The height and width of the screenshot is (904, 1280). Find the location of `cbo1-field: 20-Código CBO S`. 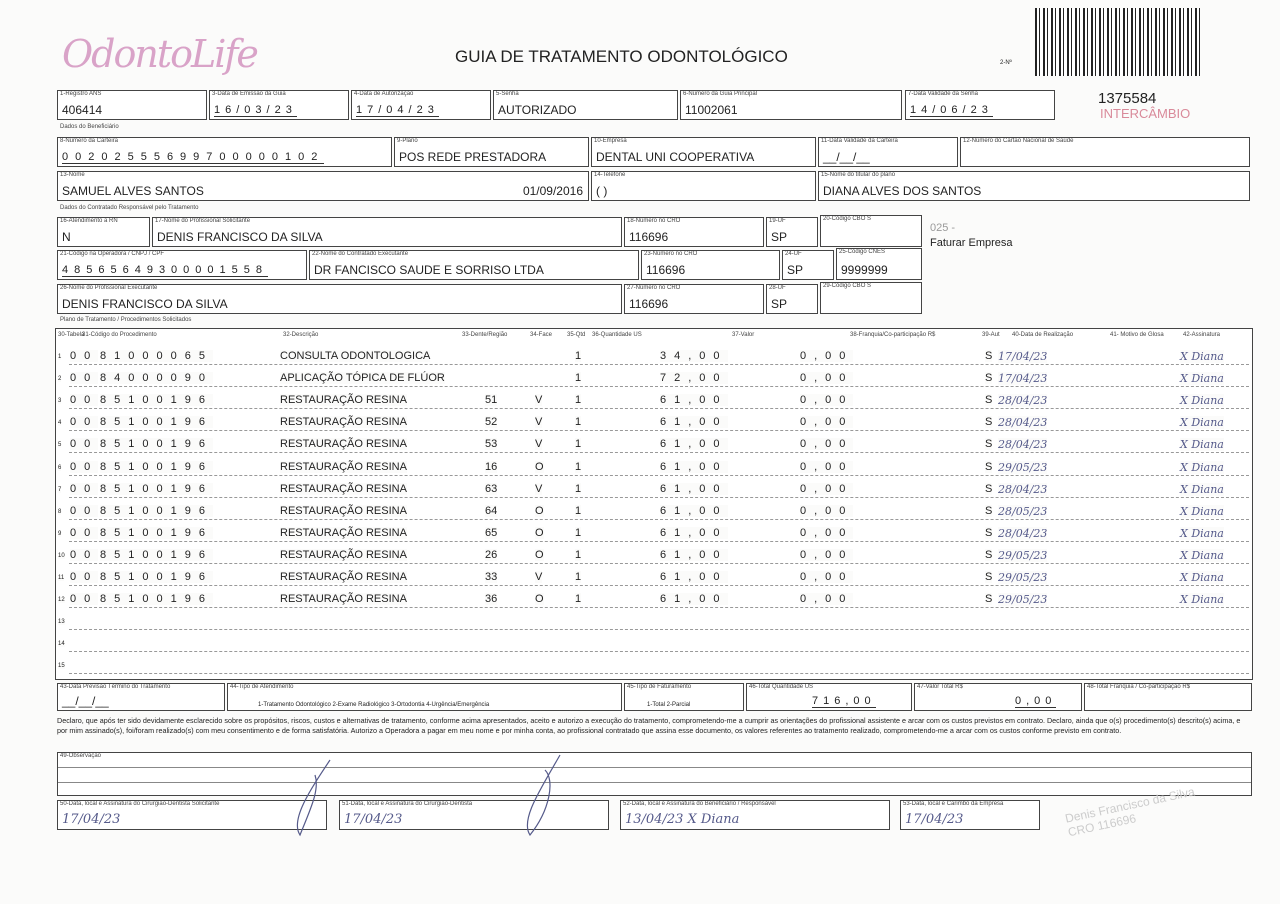

cbo1-field: 20-Código CBO S is located at coordinates (871, 231).